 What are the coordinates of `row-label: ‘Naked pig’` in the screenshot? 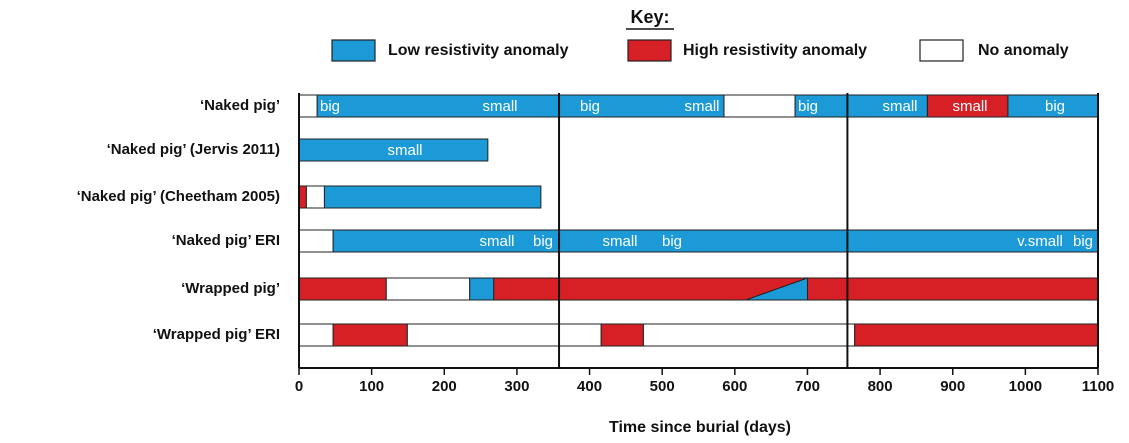 It's located at (240, 105).